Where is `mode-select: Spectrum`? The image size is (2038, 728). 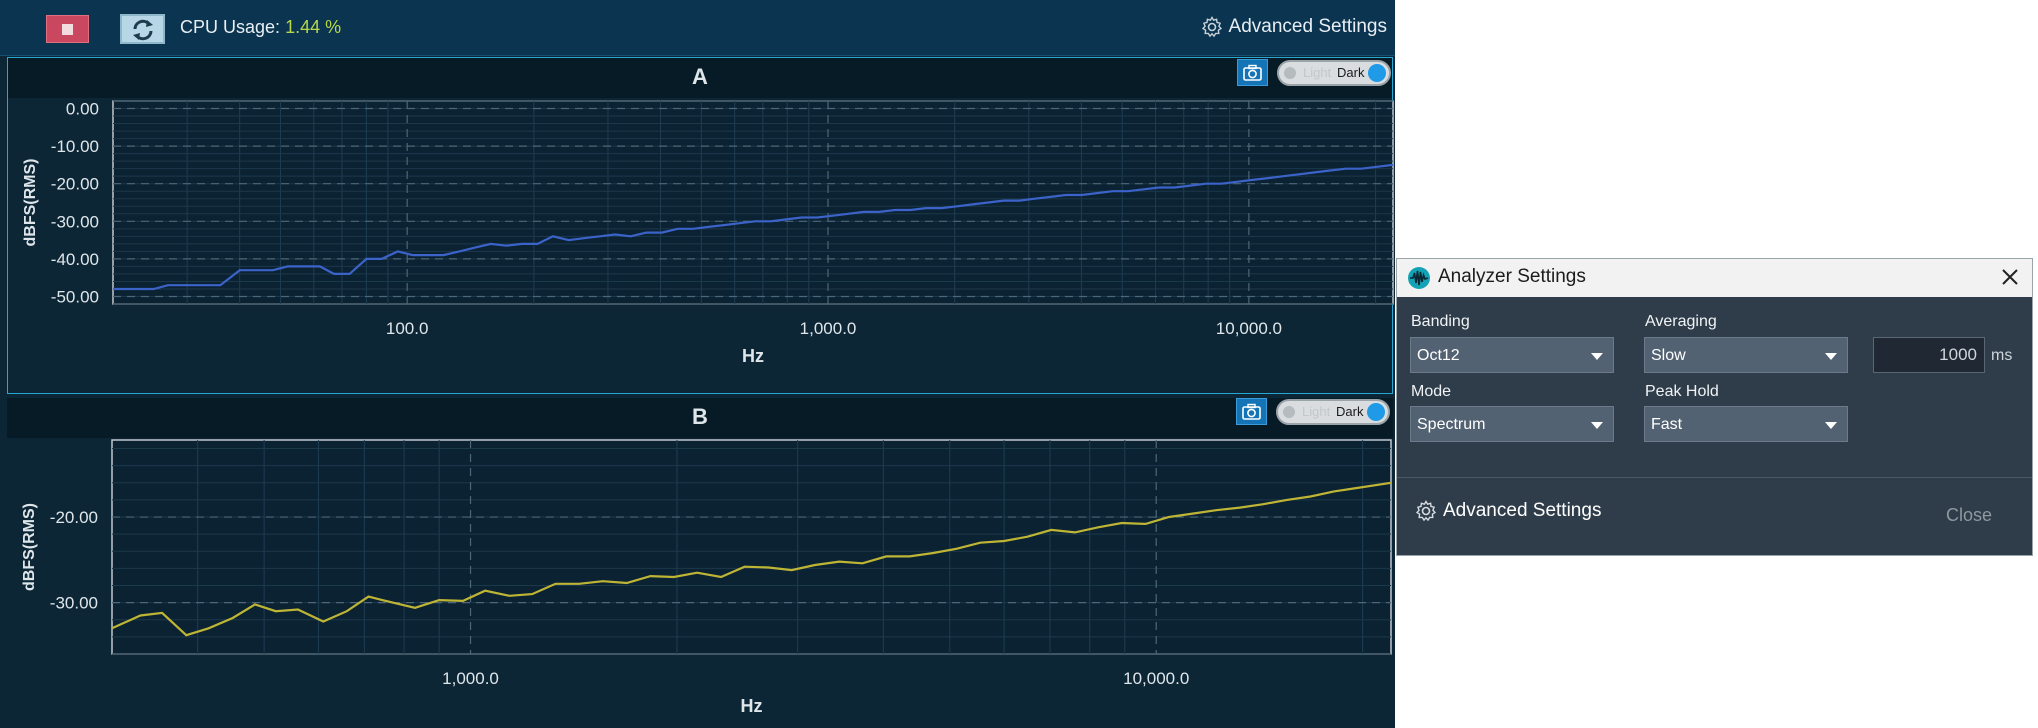 mode-select: Spectrum is located at coordinates (1512, 424).